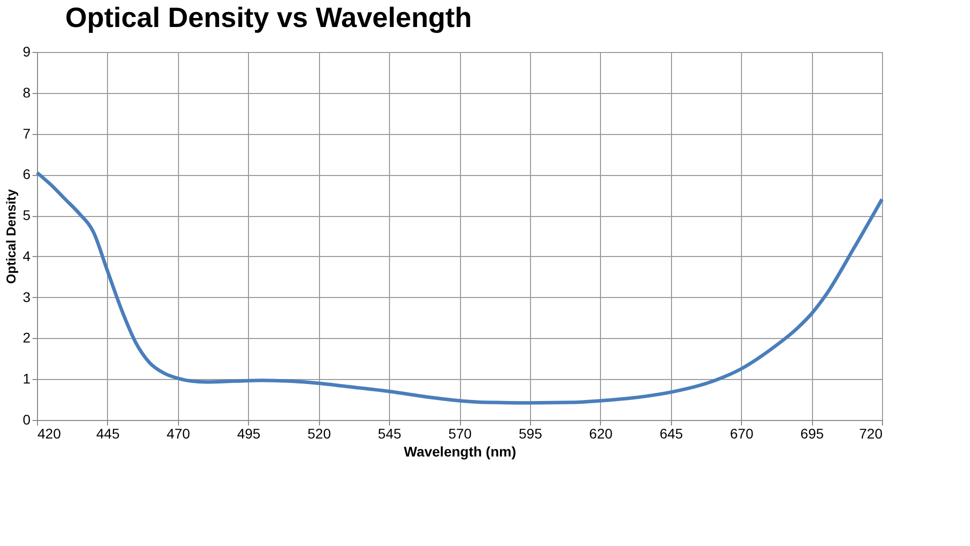 This screenshot has height=546, width=970. I want to click on y-tick-label: 6, so click(26, 174).